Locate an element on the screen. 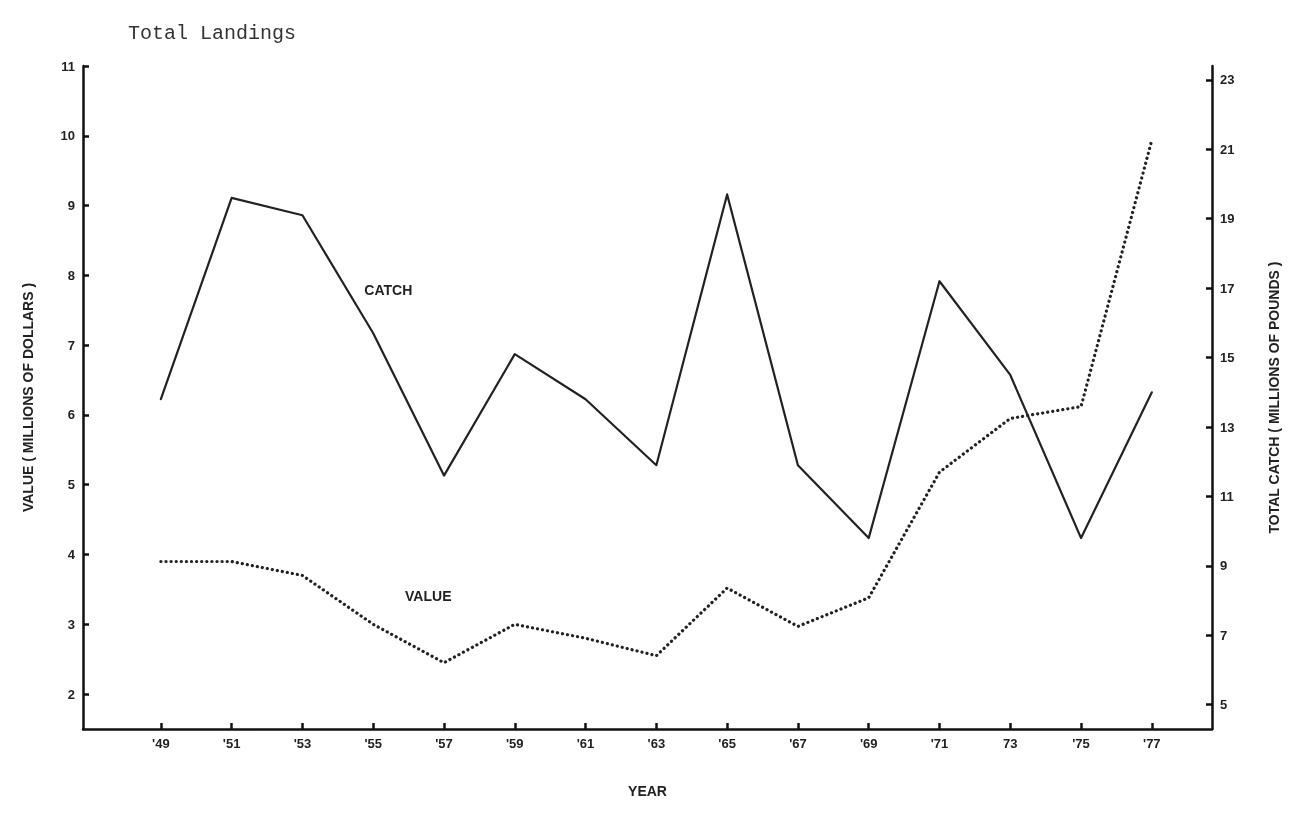 The image size is (1312, 817). y2-tick-label: 7 is located at coordinates (1224, 635).